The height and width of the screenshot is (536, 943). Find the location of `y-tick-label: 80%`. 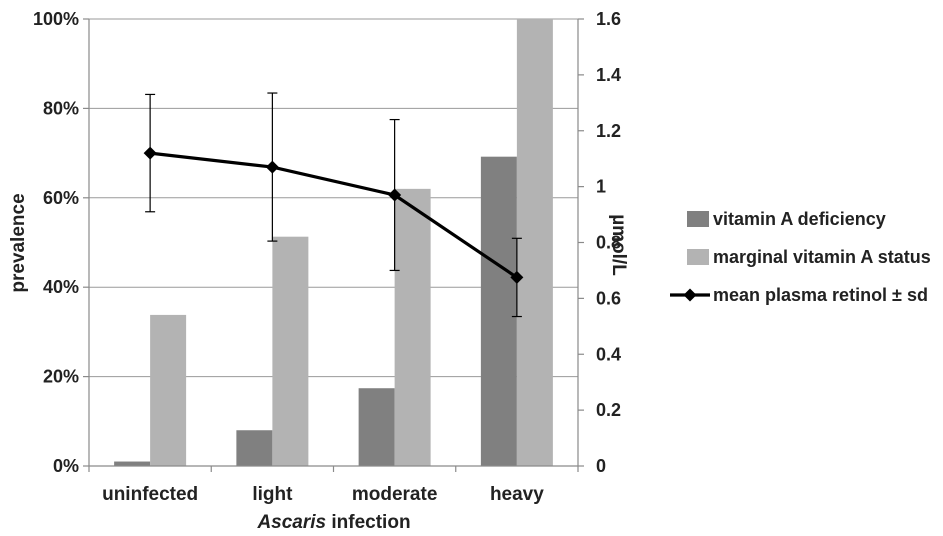

y-tick-label: 80% is located at coordinates (61, 108).